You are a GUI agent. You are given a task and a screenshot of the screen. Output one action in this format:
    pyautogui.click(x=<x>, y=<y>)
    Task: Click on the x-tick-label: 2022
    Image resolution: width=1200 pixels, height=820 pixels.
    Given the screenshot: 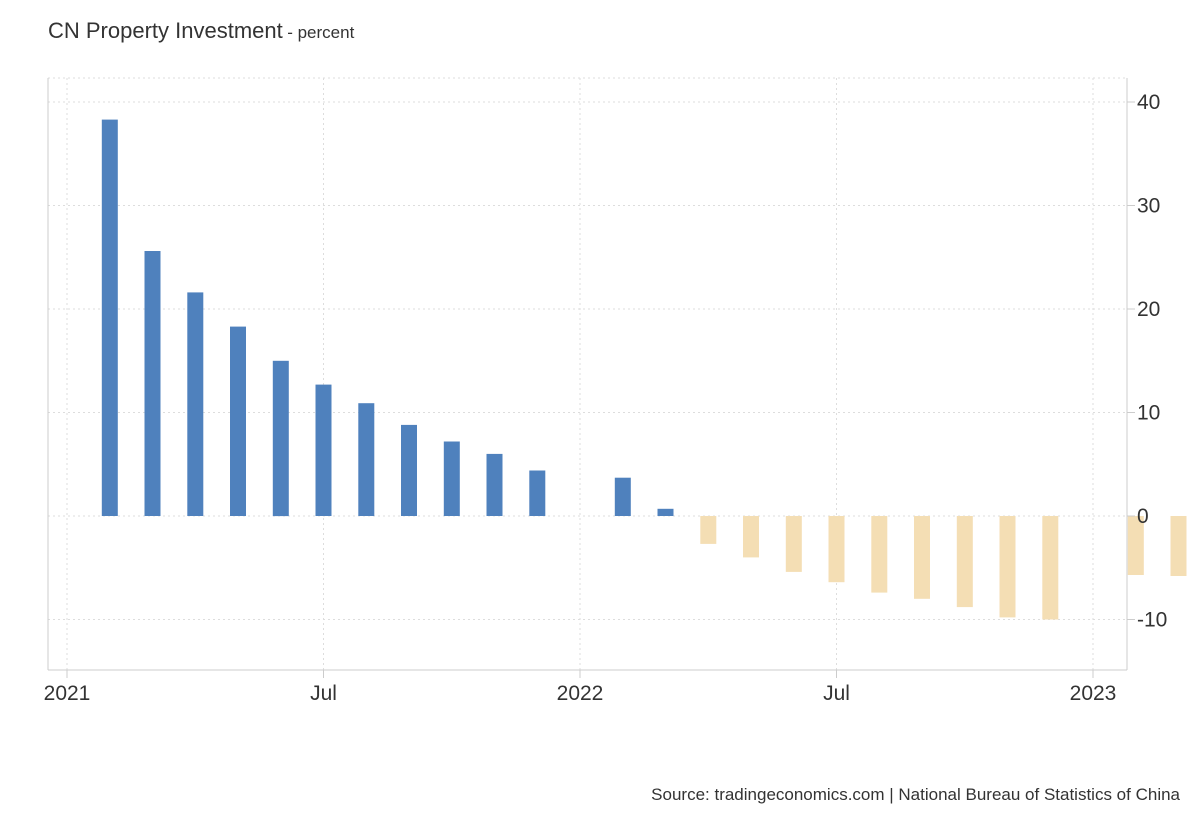 What is the action you would take?
    pyautogui.click(x=580, y=693)
    